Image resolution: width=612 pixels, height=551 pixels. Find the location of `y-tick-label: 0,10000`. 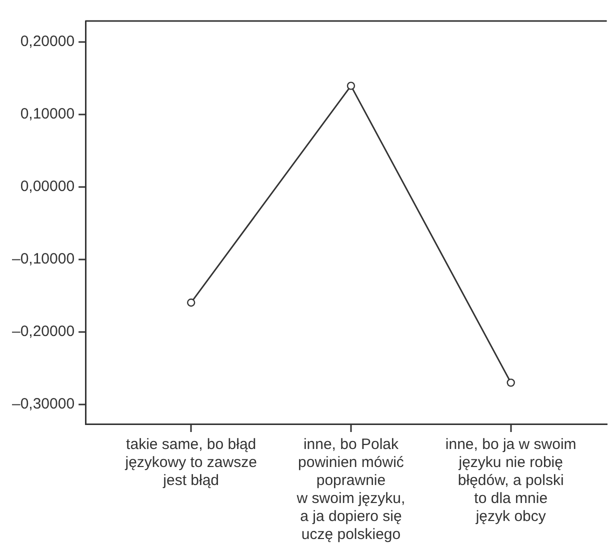

y-tick-label: 0,10000 is located at coordinates (47, 114).